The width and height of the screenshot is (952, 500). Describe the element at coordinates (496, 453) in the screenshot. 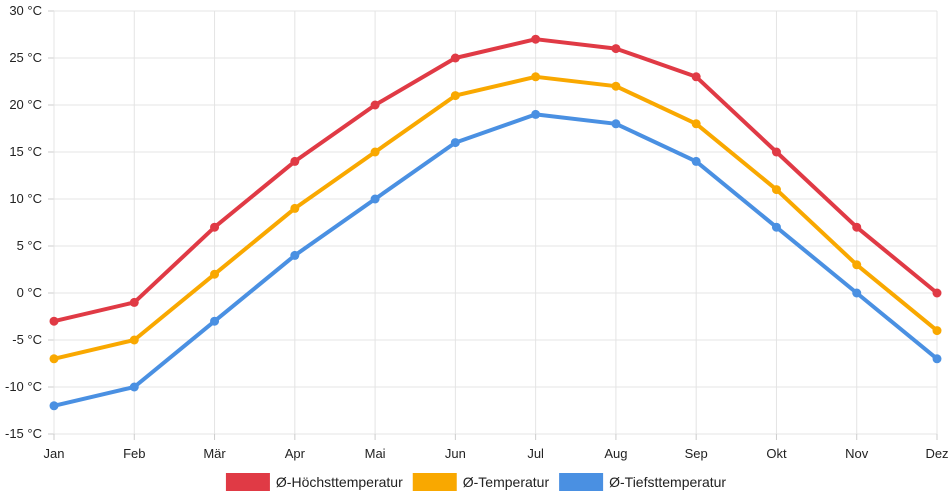

I see `x-axis: Jan Feb Mär Apr Mai Jun Jul Aug Sep Okt Nov Dez` at that location.